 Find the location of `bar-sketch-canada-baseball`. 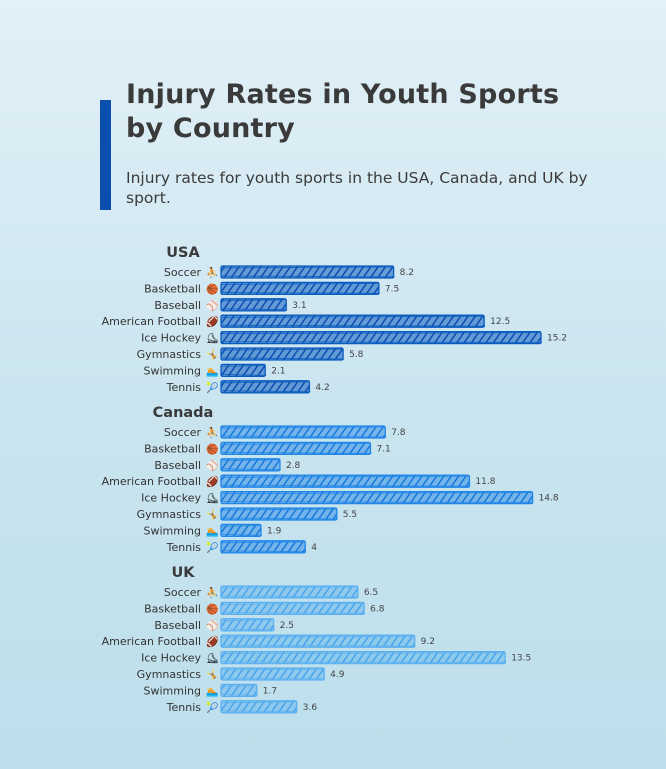

bar-sketch-canada-baseball is located at coordinates (251, 465).